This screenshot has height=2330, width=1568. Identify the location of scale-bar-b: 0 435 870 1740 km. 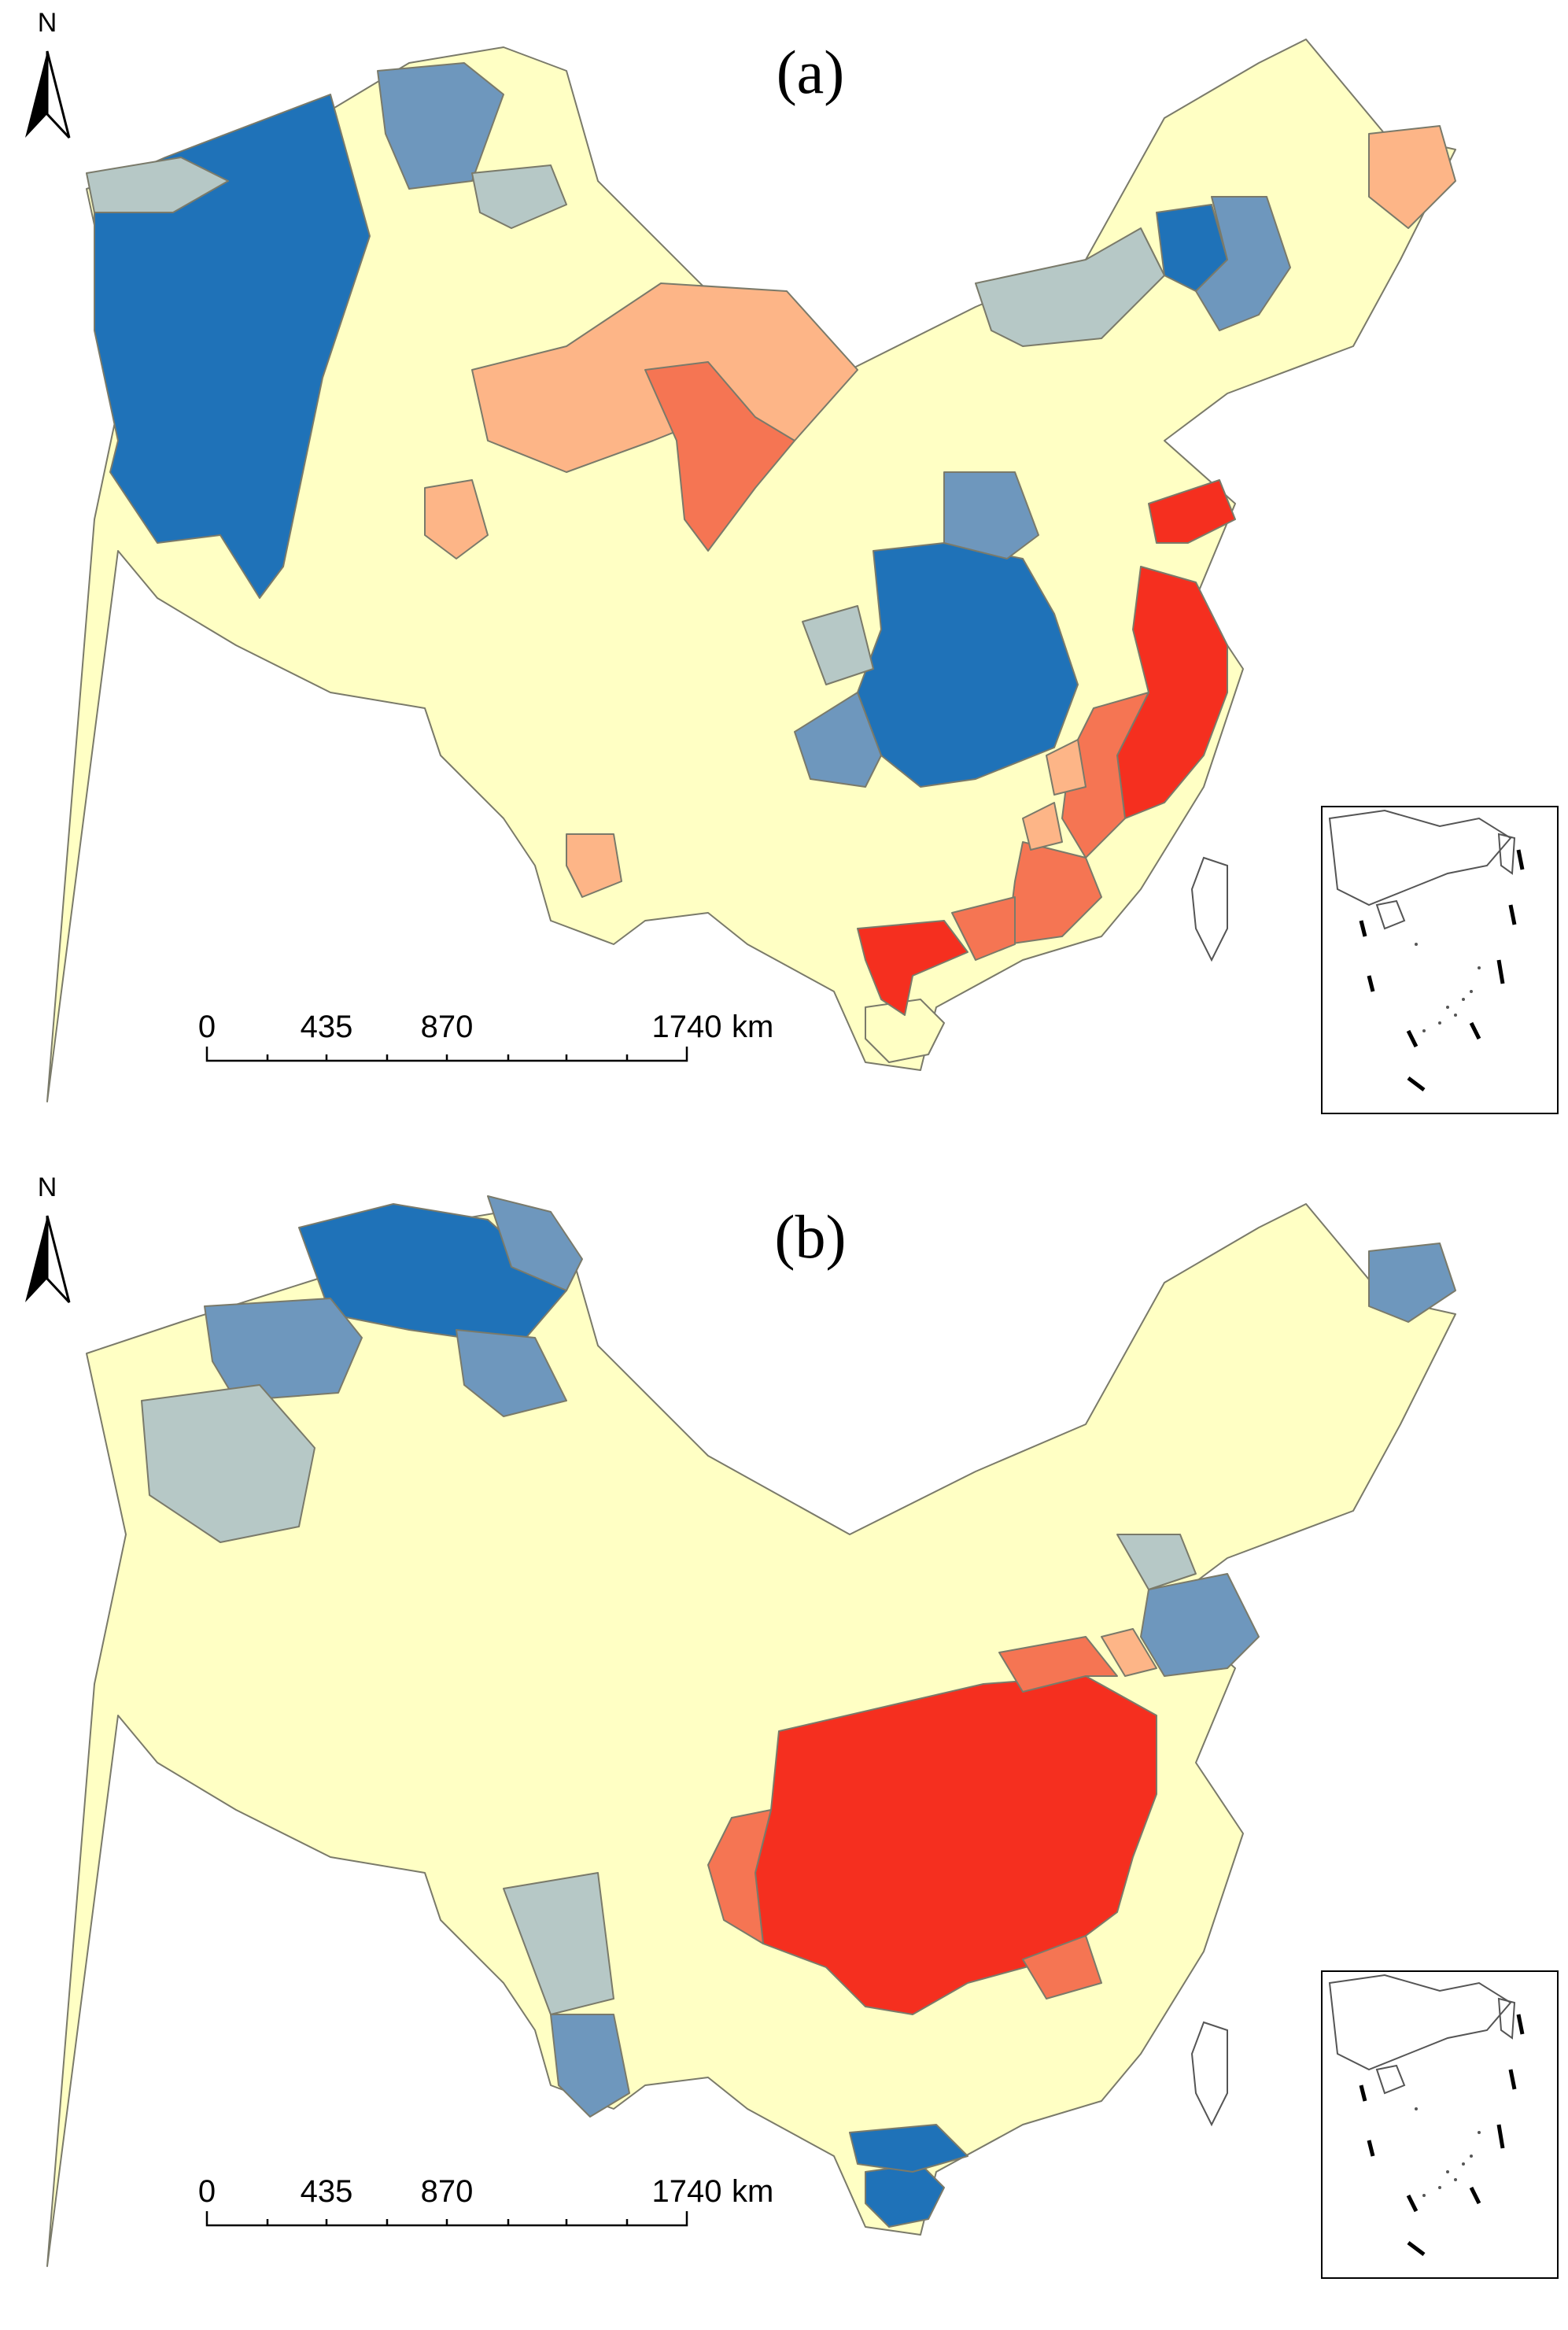
(485, 2200).